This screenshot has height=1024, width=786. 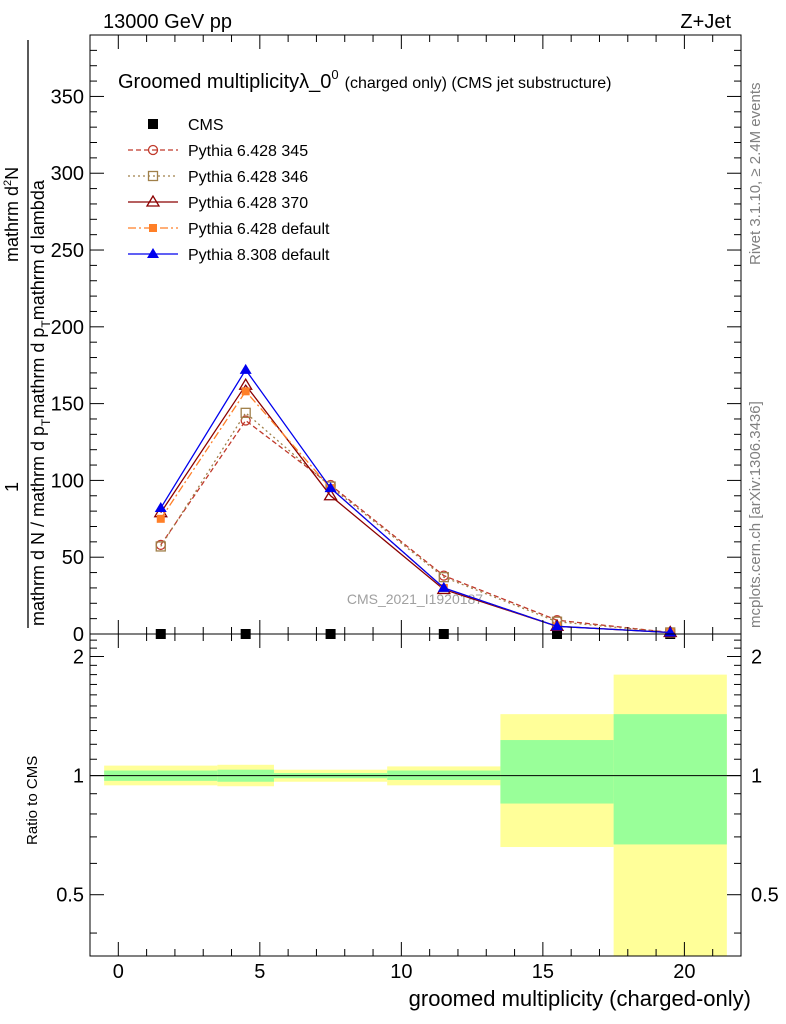 What do you see at coordinates (543, 972) in the screenshot?
I see `x-tick-label: 15` at bounding box center [543, 972].